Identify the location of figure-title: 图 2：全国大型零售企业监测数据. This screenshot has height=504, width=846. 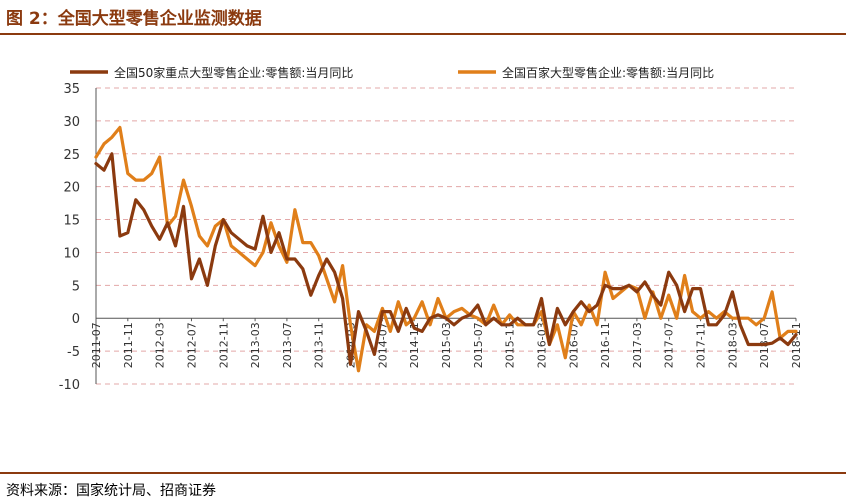
(134, 19).